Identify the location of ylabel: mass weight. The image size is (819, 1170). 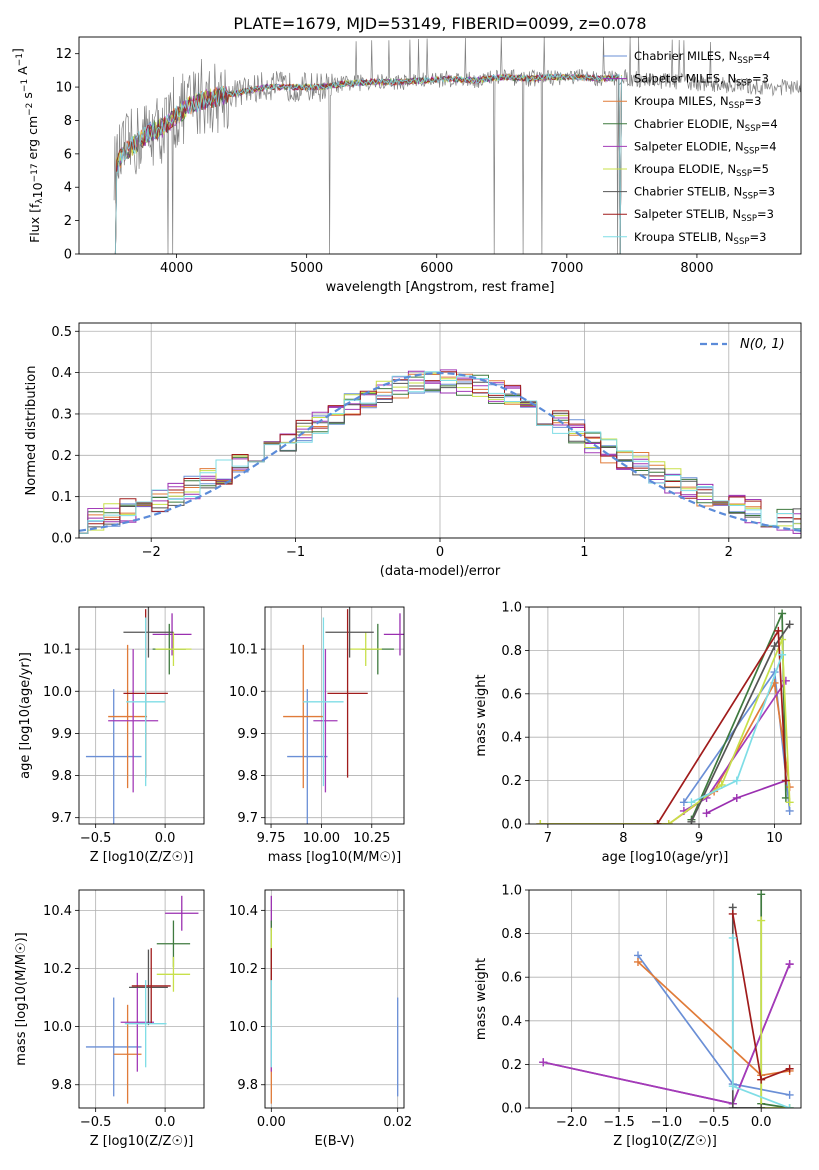
(481, 999).